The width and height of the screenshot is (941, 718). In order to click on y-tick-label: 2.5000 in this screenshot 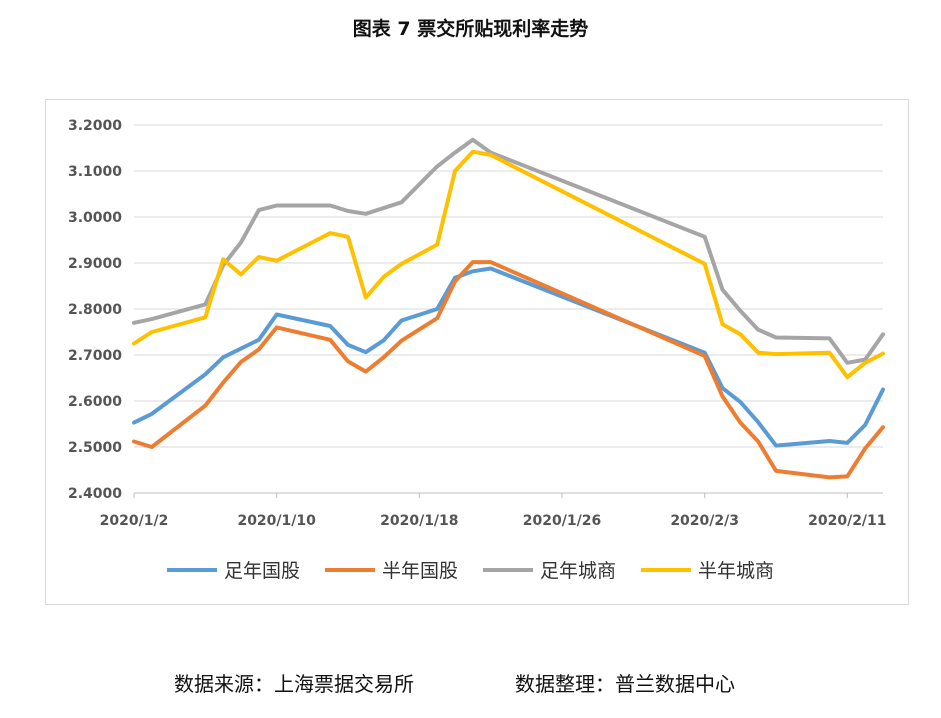, I will do `click(95, 448)`.